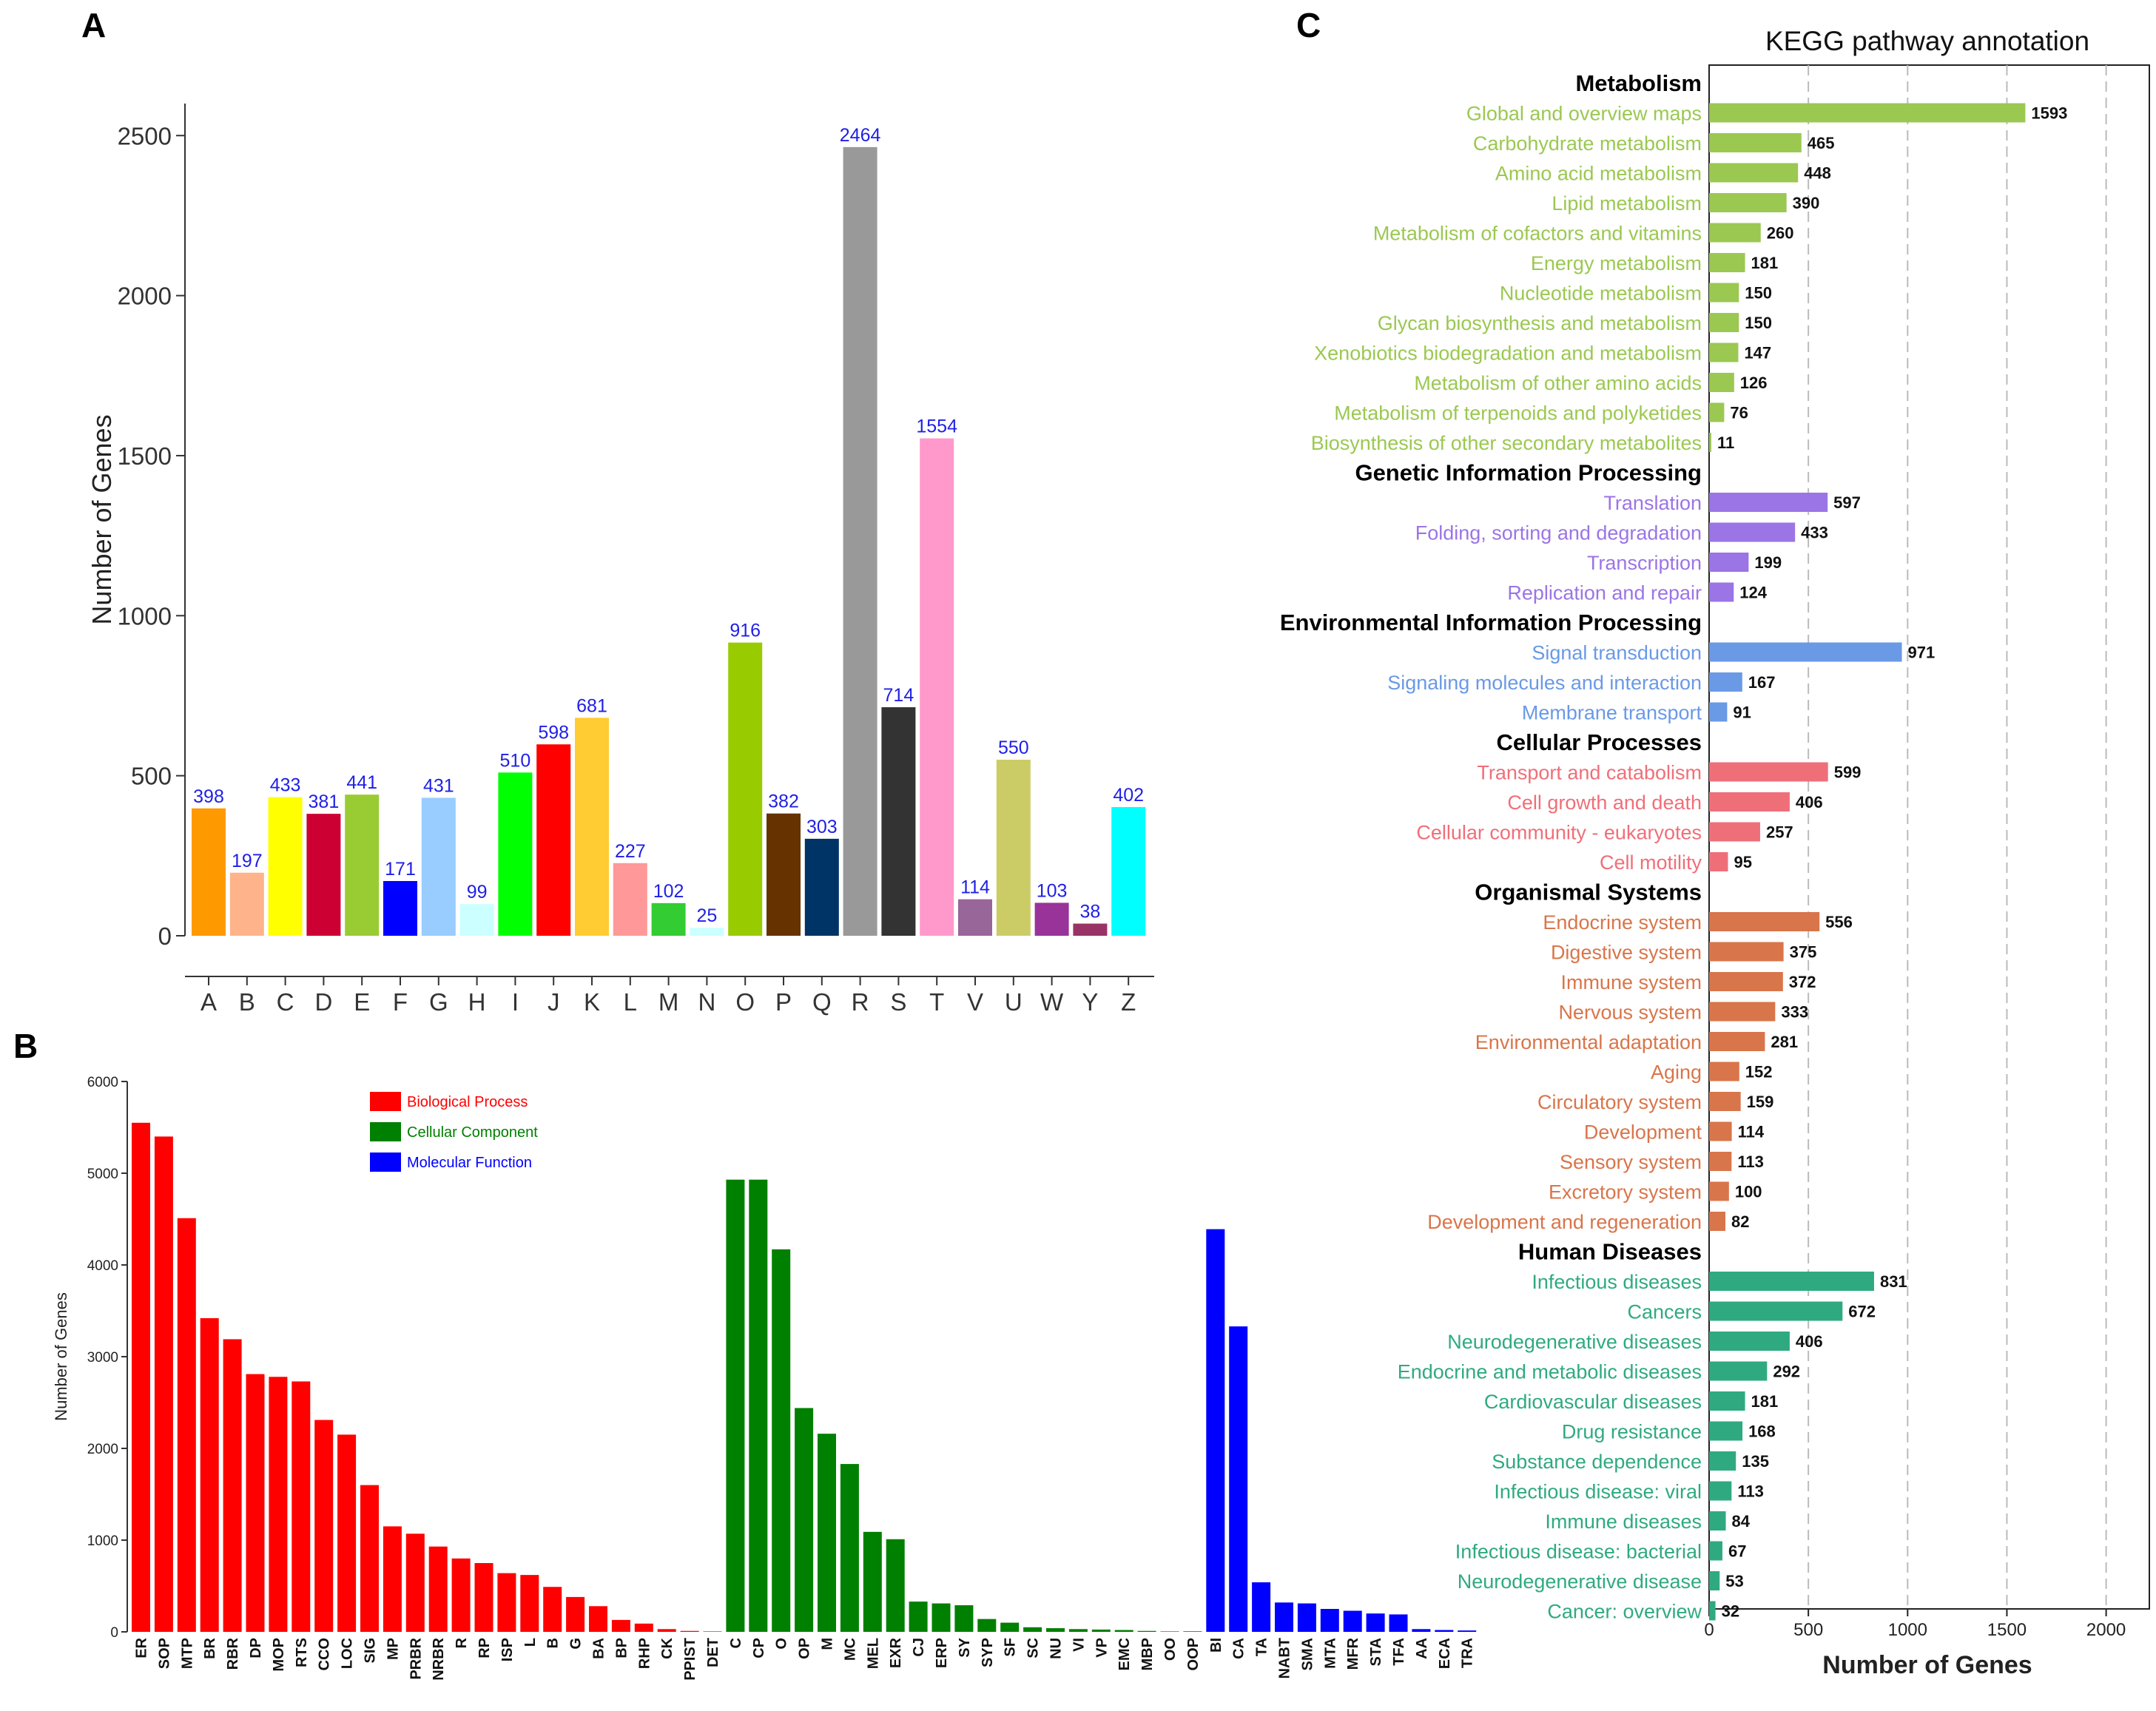 The height and width of the screenshot is (1711, 2156). What do you see at coordinates (102, 1358) in the screenshot?
I see `b-y-tick-label: 3000` at bounding box center [102, 1358].